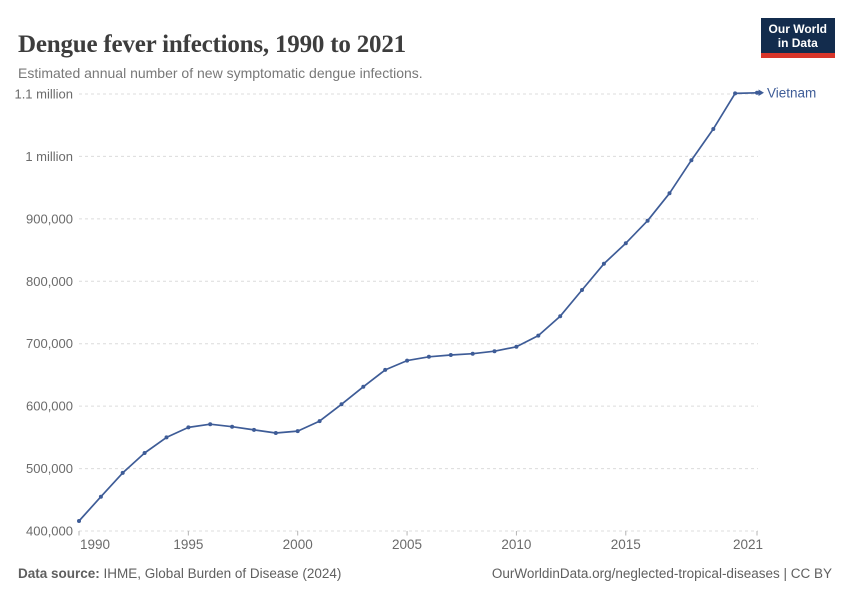 The width and height of the screenshot is (850, 600). Describe the element at coordinates (516, 544) in the screenshot. I see `x-axis-label: 2010` at that location.